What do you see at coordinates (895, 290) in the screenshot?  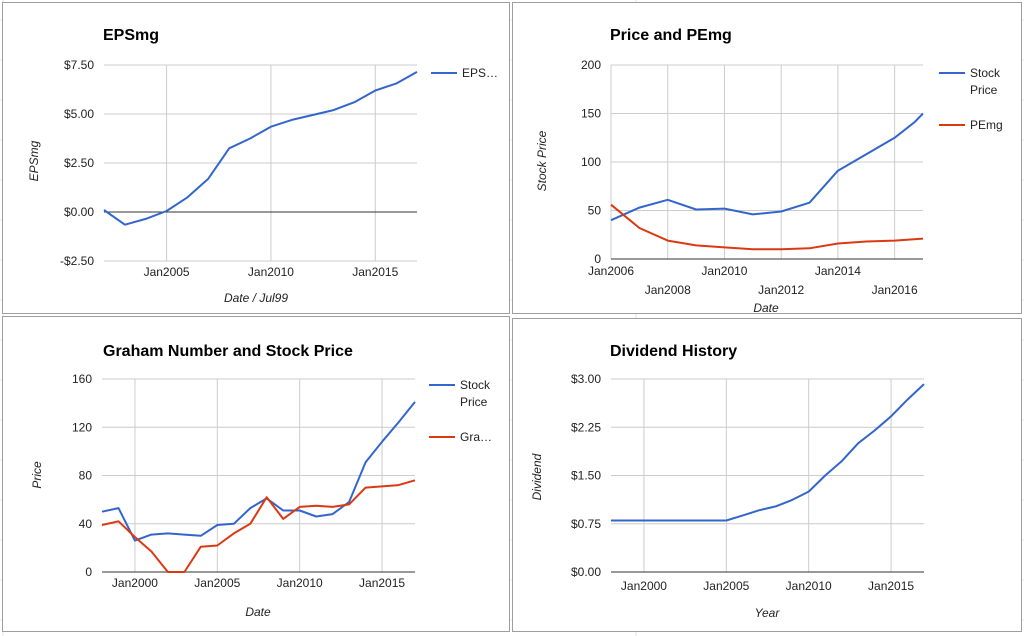 I see `x-tick-label: Jan2016` at bounding box center [895, 290].